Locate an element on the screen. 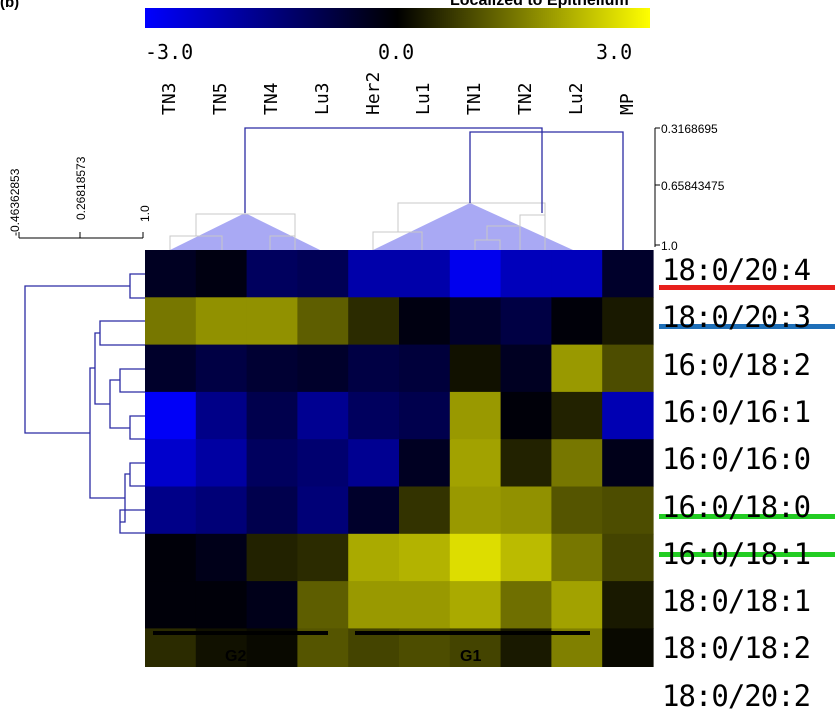 This screenshot has height=713, width=835. row-label: 16:0/16:1 is located at coordinates (736, 411).